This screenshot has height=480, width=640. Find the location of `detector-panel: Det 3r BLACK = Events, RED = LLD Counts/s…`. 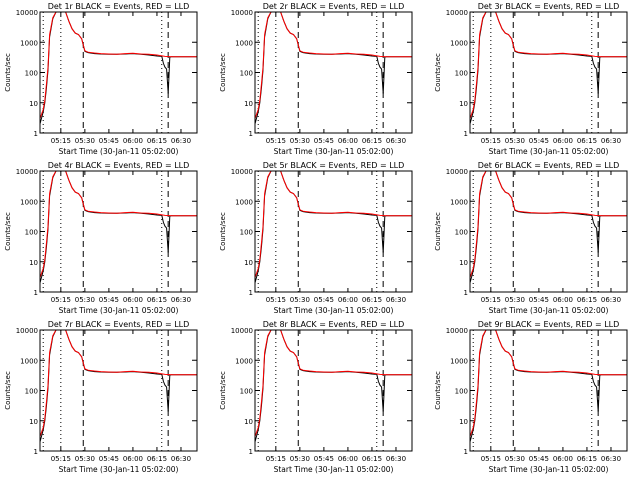

detector-panel: Det 3r BLACK = Events, RED = LLD Counts/s… is located at coordinates (531, 79).